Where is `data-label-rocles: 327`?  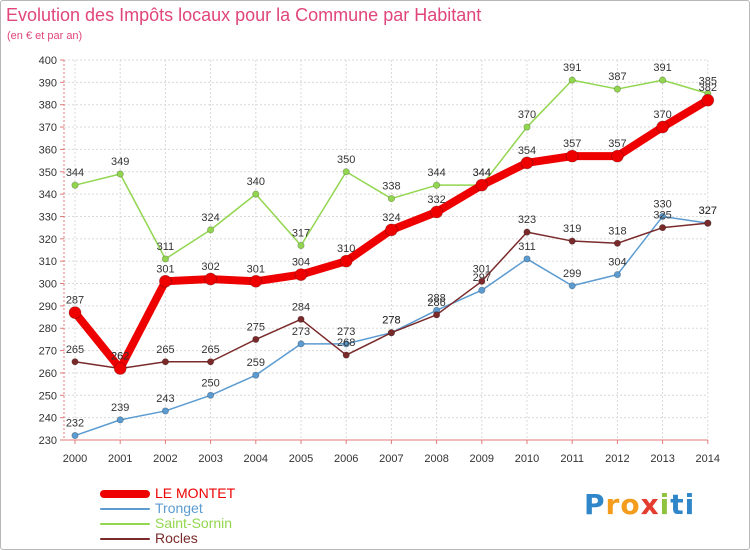
data-label-rocles: 327 is located at coordinates (708, 211).